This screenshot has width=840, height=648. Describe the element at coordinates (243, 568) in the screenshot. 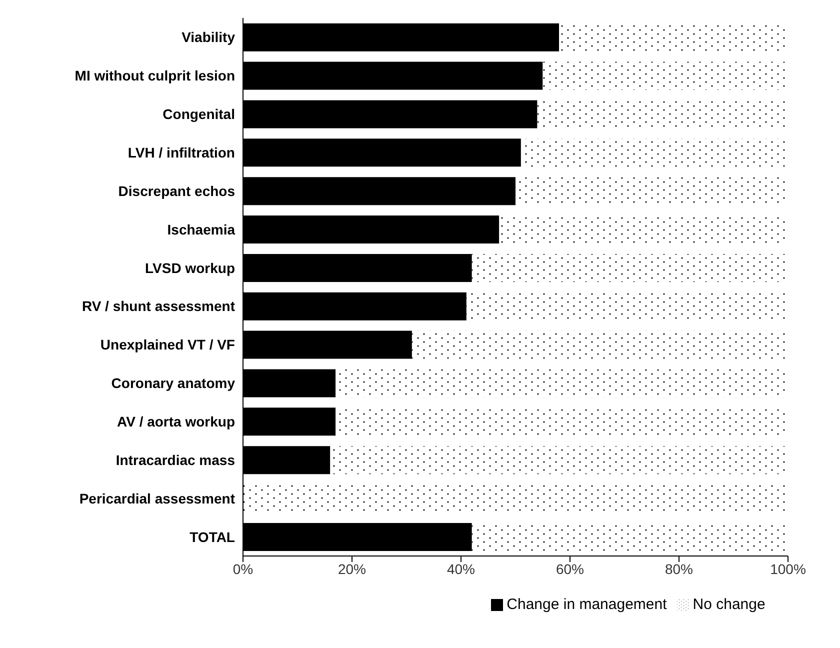

I see `x-tick-label: 0%` at that location.